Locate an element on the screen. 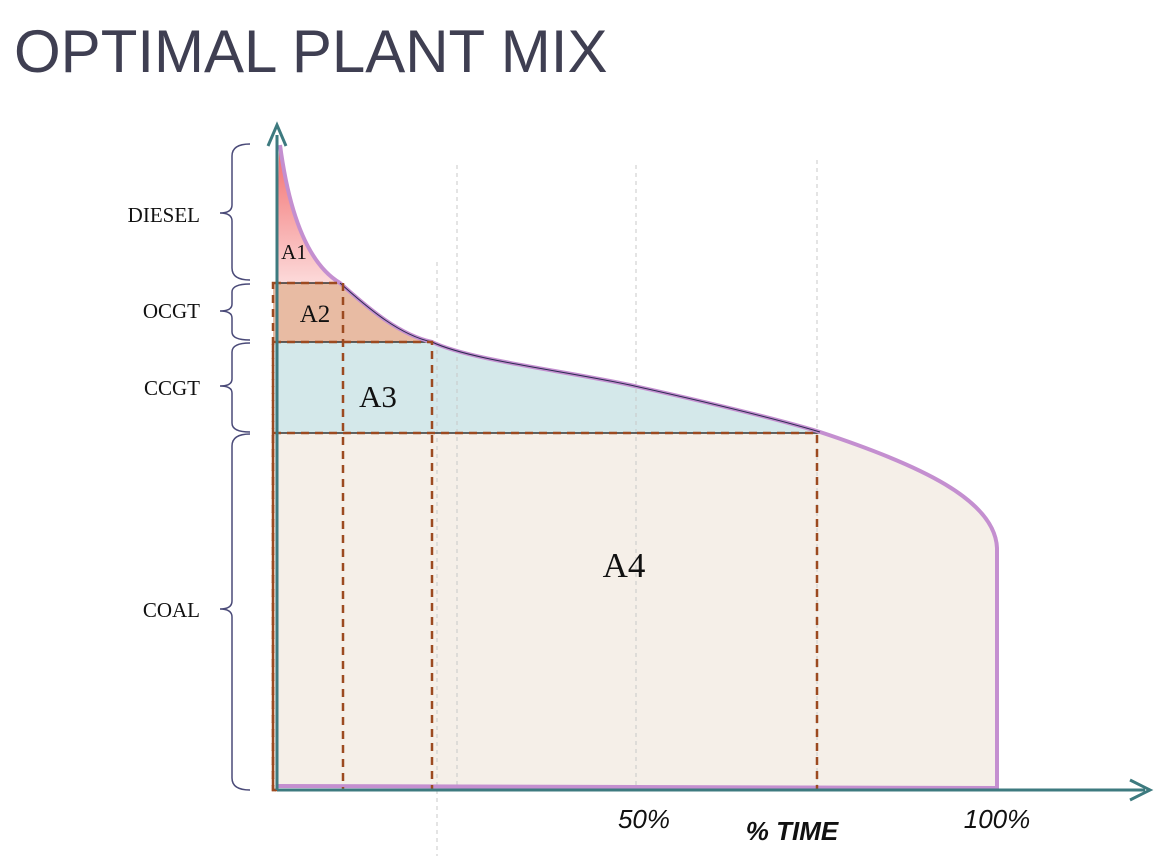 The image size is (1163, 856). x-axis-arrow is located at coordinates (1141, 790).